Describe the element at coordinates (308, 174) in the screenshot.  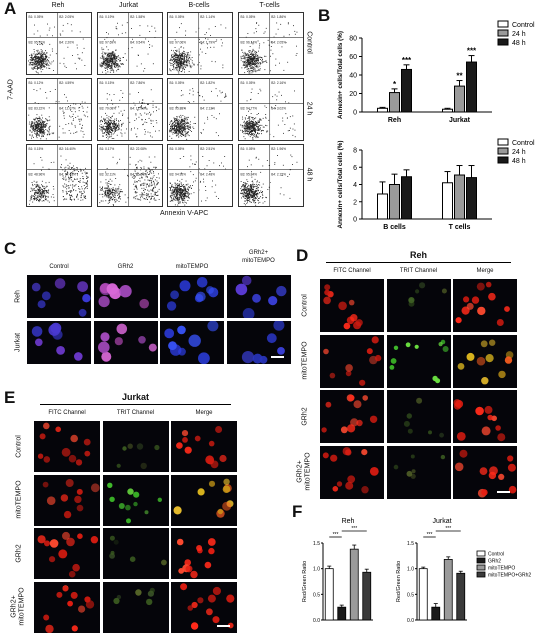
I see `panel-a-row-label: 48 h` at that location.